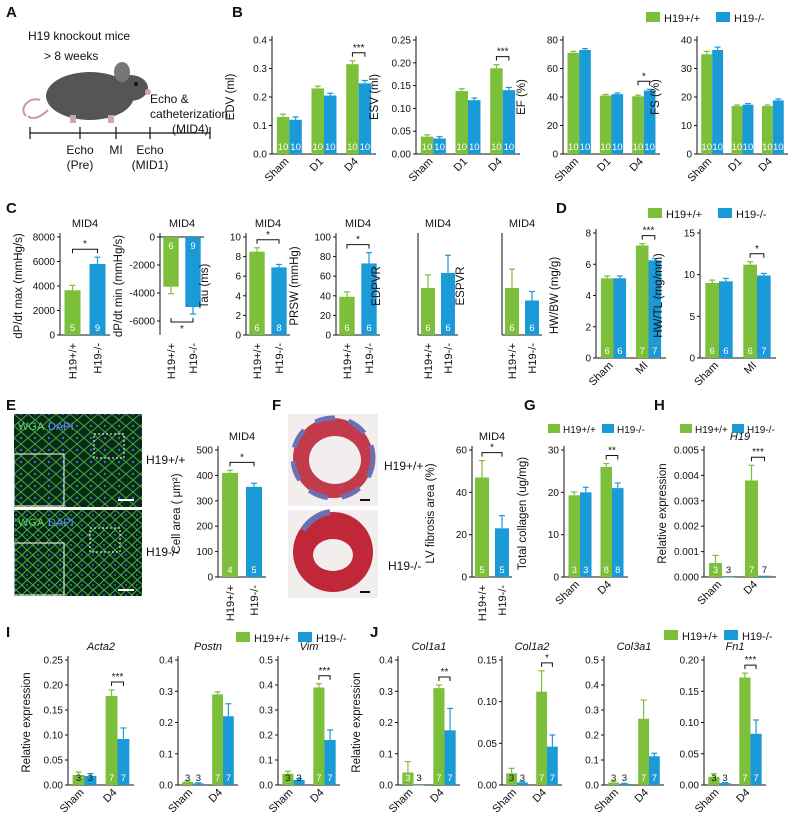 The image size is (792, 824). Describe the element at coordinates (204, 476) in the screenshot. I see `y-tick-label: 400` at that location.